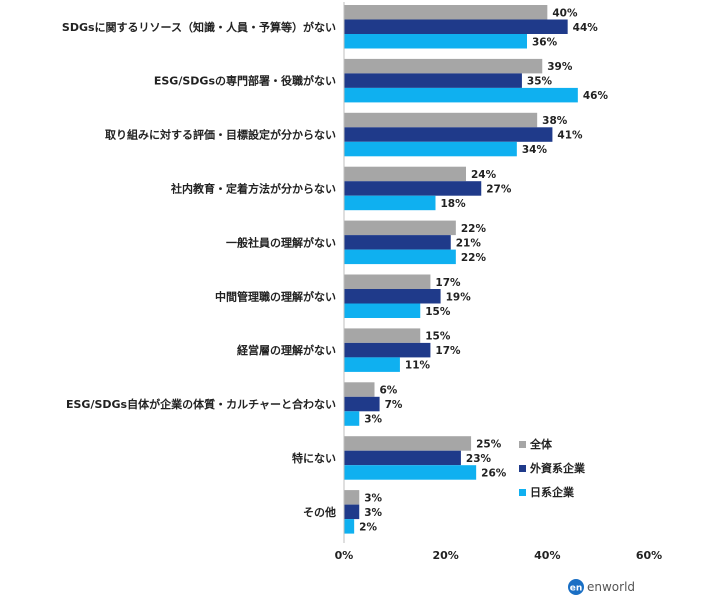 Image resolution: width=710 pixels, height=600 pixels. I want to click on data-label: 6%, so click(389, 391).